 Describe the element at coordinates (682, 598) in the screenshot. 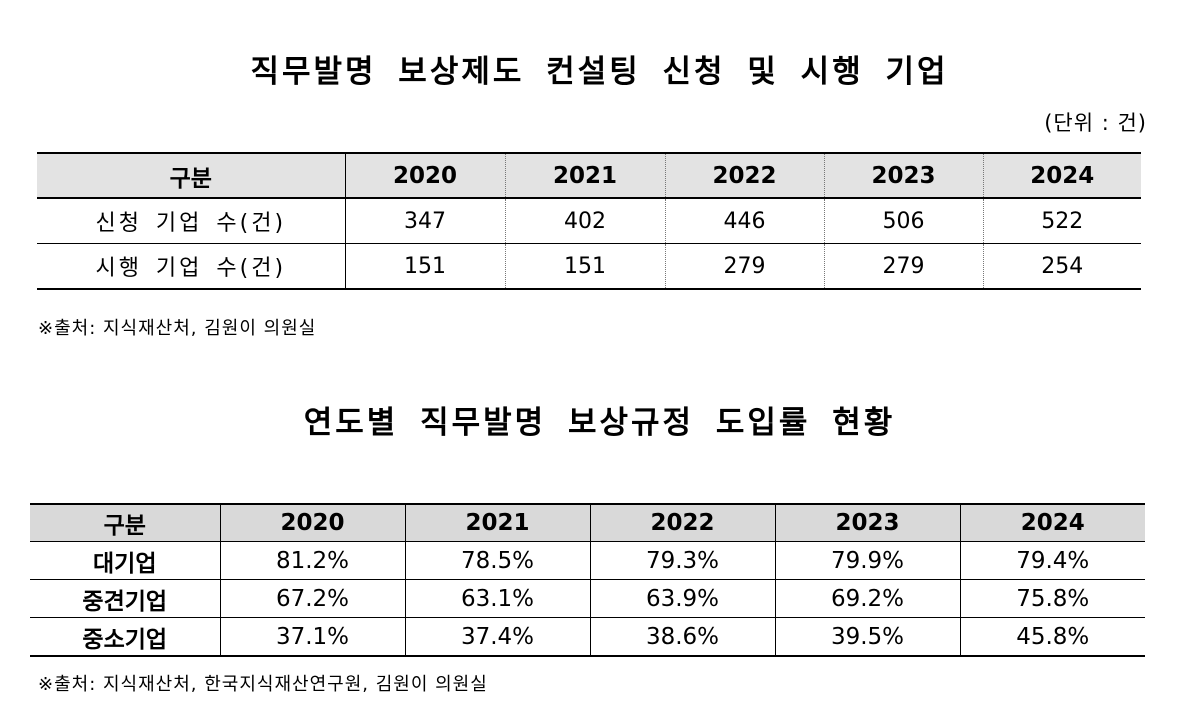

I see `table-cell: 63.9%` at that location.